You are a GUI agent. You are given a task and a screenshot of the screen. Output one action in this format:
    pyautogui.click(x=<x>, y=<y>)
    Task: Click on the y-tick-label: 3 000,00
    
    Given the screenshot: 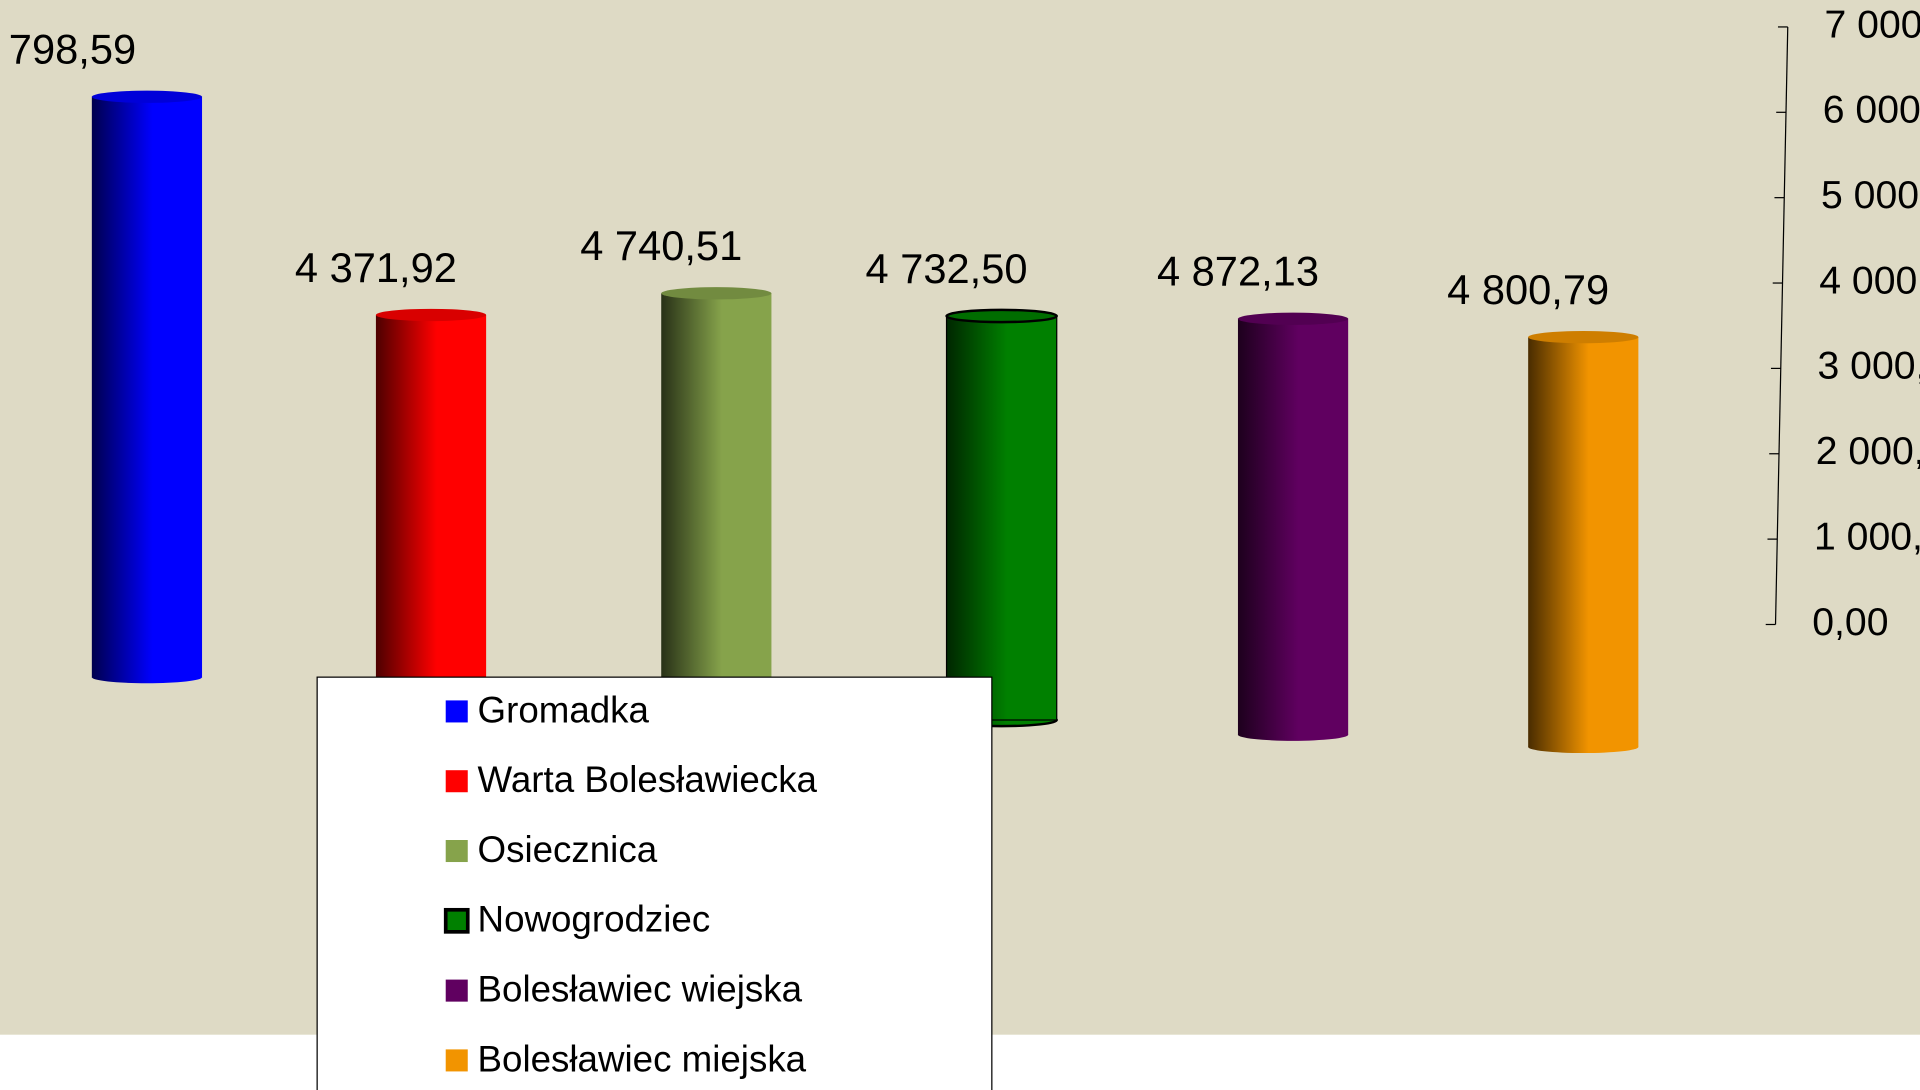 What is the action you would take?
    pyautogui.click(x=1868, y=366)
    